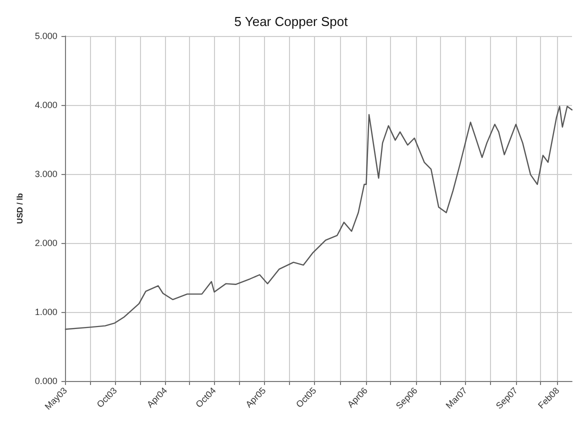 The height and width of the screenshot is (433, 574). I want to click on y-tick-label: 0.000, so click(46, 381).